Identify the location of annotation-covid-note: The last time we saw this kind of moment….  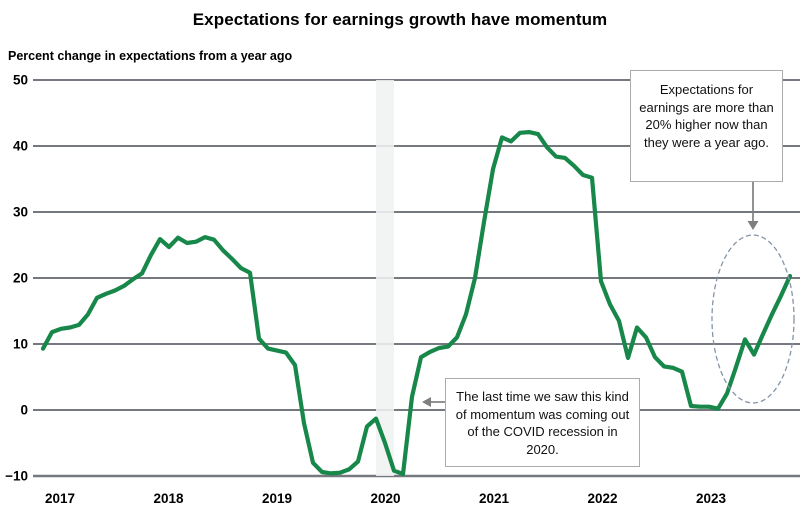
(542, 422).